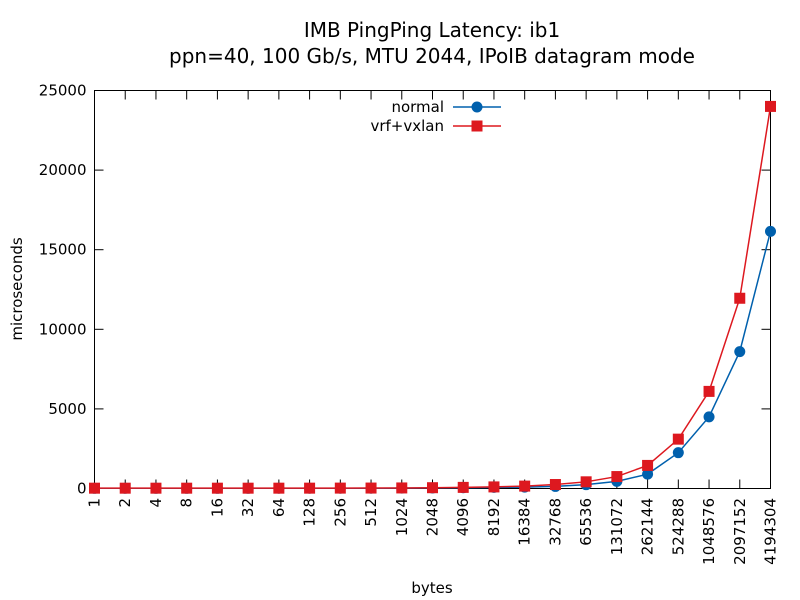 The image size is (800, 600). What do you see at coordinates (432, 588) in the screenshot?
I see `x-axis-label: bytes` at bounding box center [432, 588].